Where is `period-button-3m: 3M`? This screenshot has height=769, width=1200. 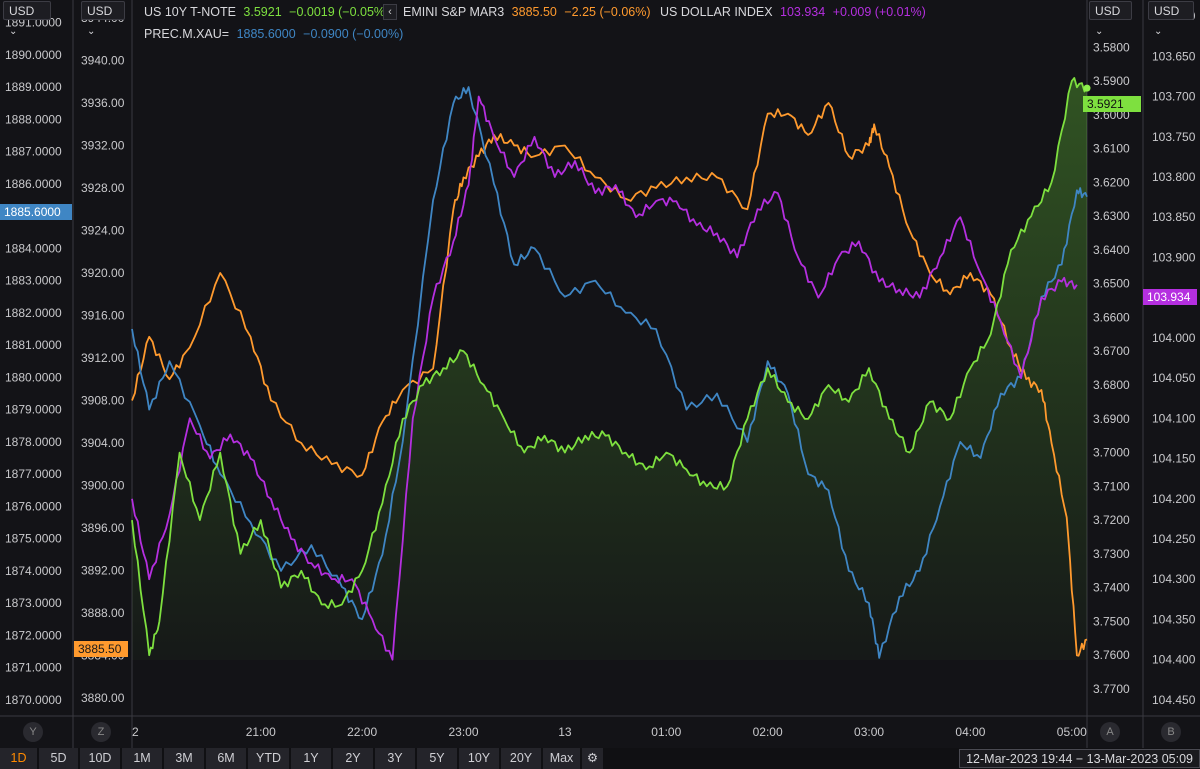
period-button-3m: 3M is located at coordinates (184, 758).